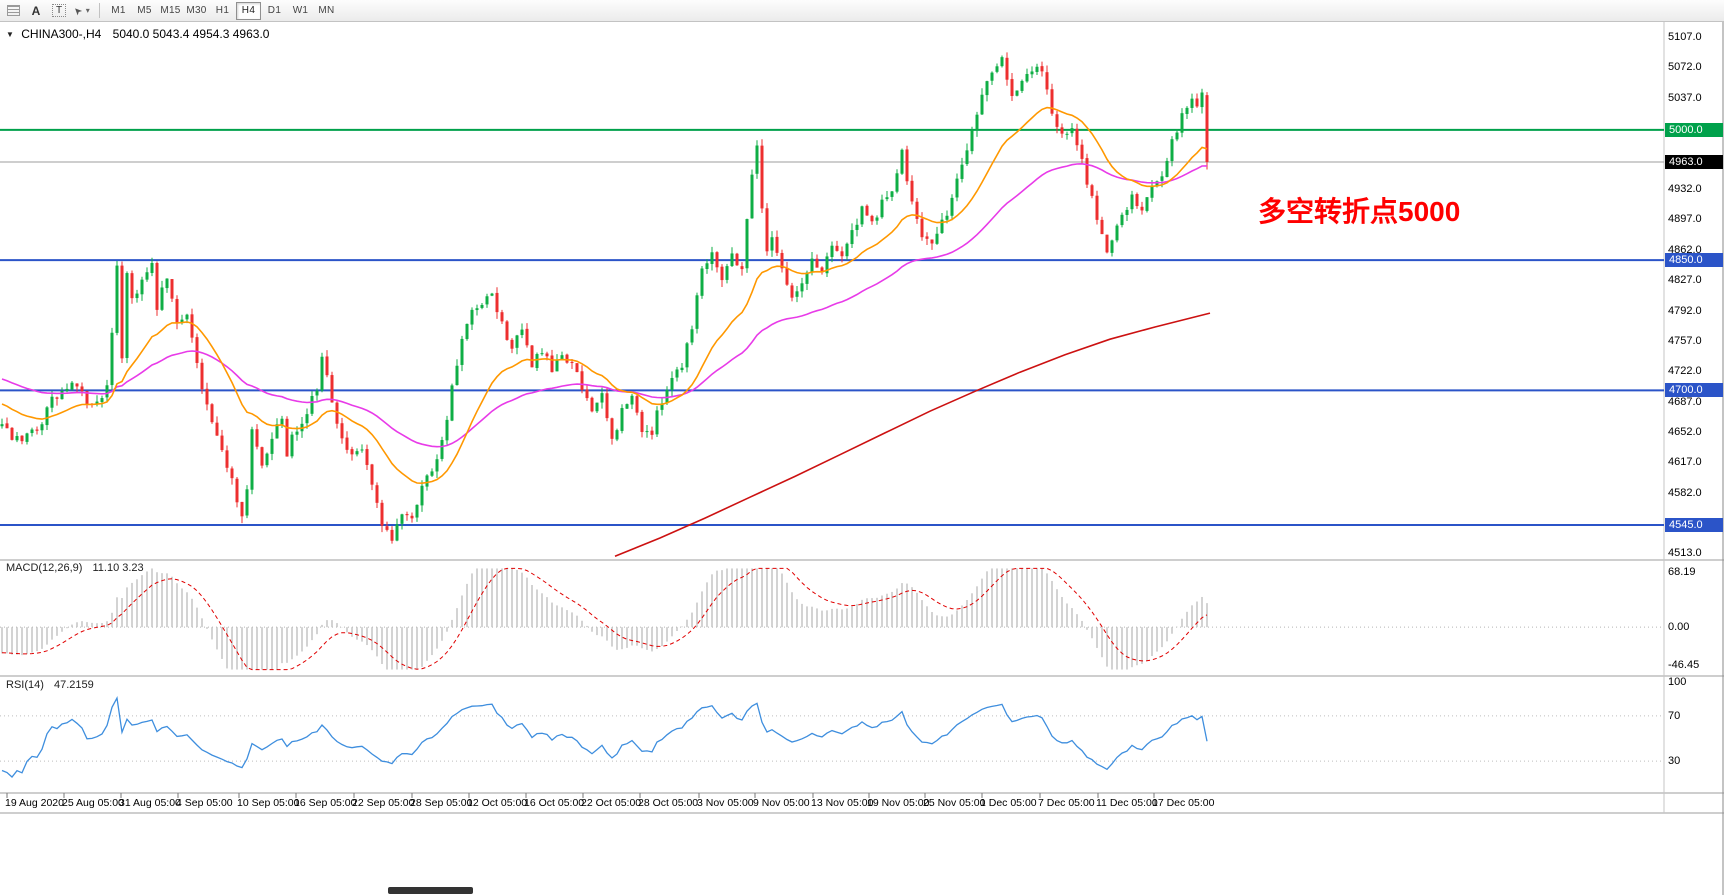 The image size is (1724, 895). I want to click on timeframe-buttons: M1 M5 M15 M30 H1 H4 D1 W1 MN, so click(222, 10).